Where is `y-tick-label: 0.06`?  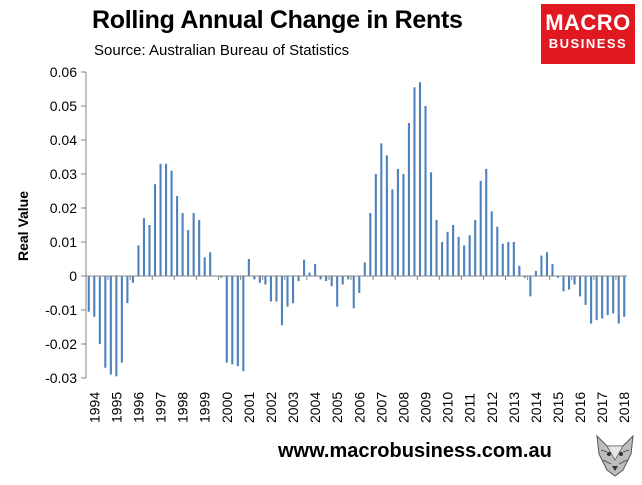 y-tick-label: 0.06 is located at coordinates (63, 72).